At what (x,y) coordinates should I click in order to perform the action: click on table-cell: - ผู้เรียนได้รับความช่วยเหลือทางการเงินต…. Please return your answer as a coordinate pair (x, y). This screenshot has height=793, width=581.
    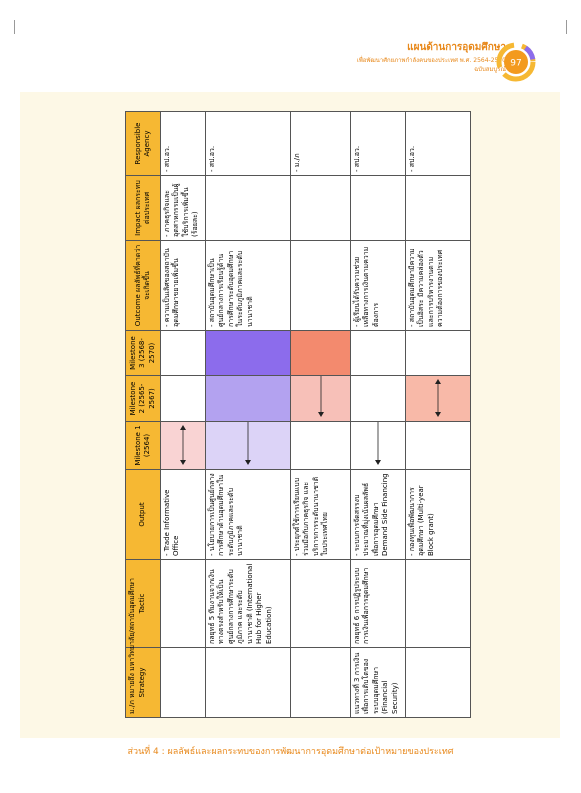
    Looking at the image, I should click on (378, 285).